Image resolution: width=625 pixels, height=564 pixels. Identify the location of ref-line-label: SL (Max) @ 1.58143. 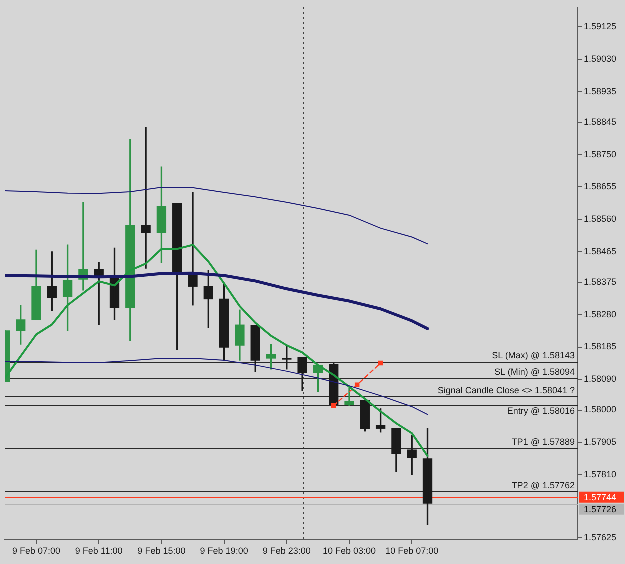
(533, 355).